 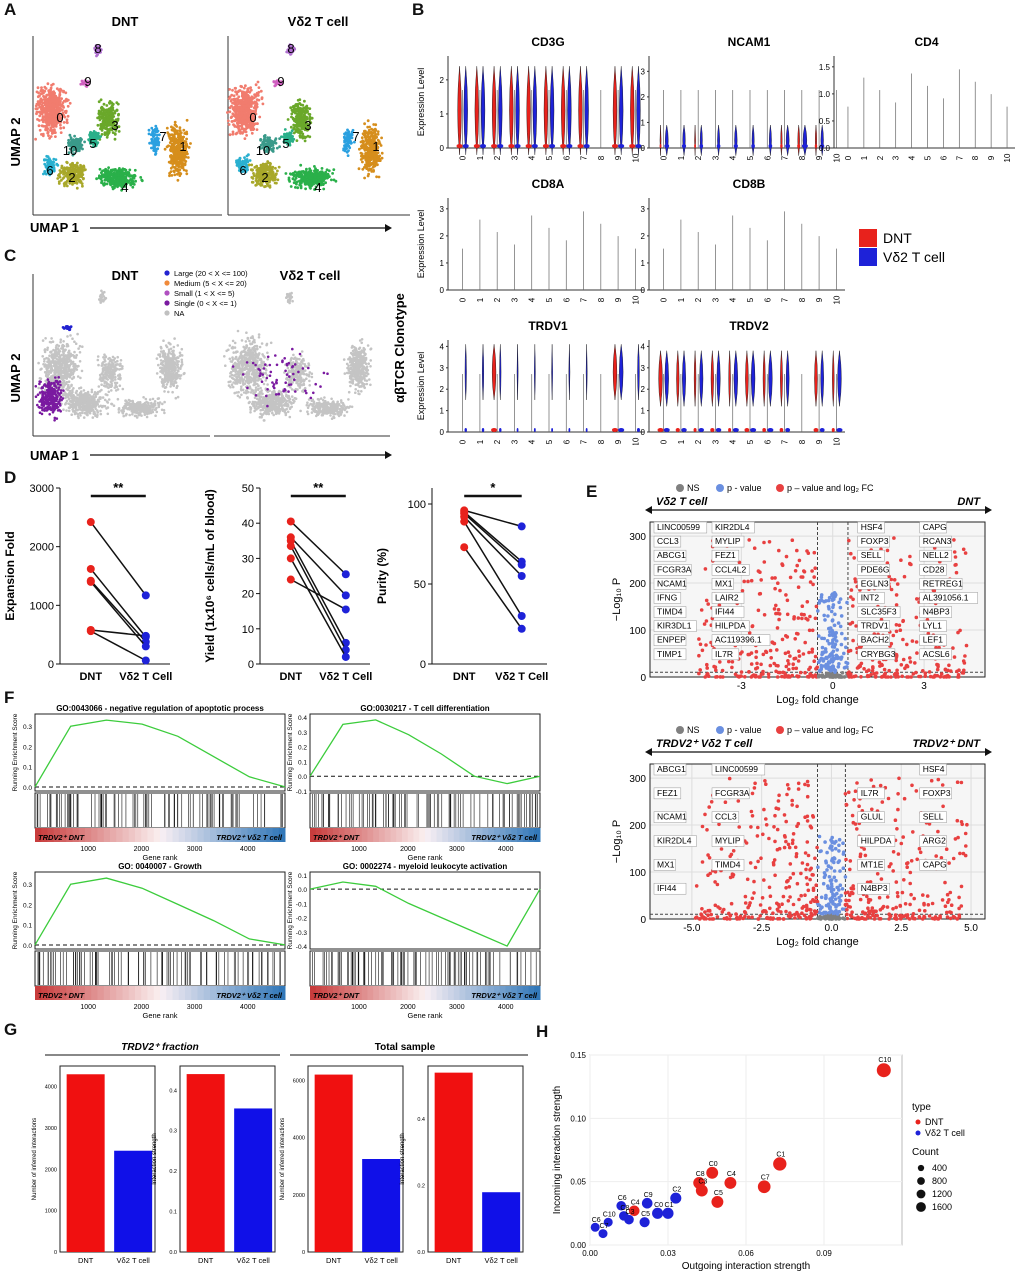 I want to click on violin-ytick: 3, so click(x=643, y=368).